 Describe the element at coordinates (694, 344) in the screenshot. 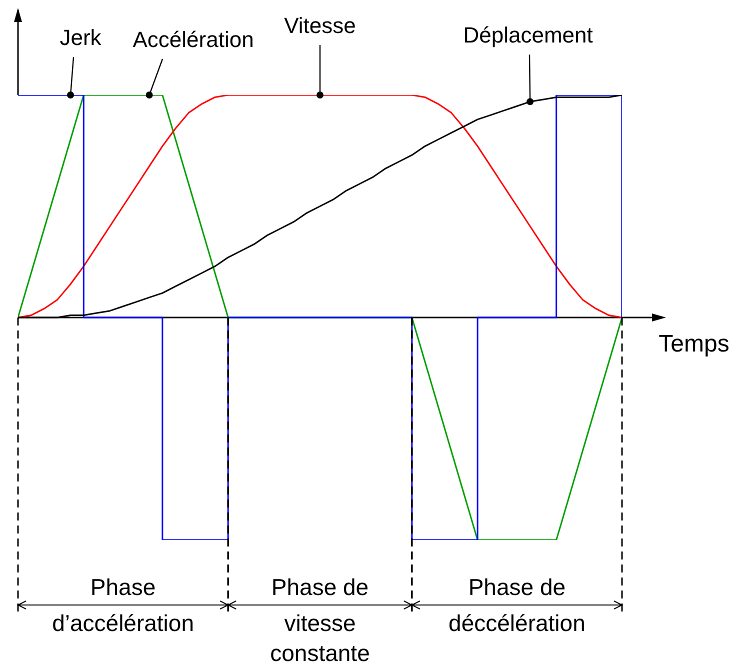

I see `x-axis-title: Temps` at that location.